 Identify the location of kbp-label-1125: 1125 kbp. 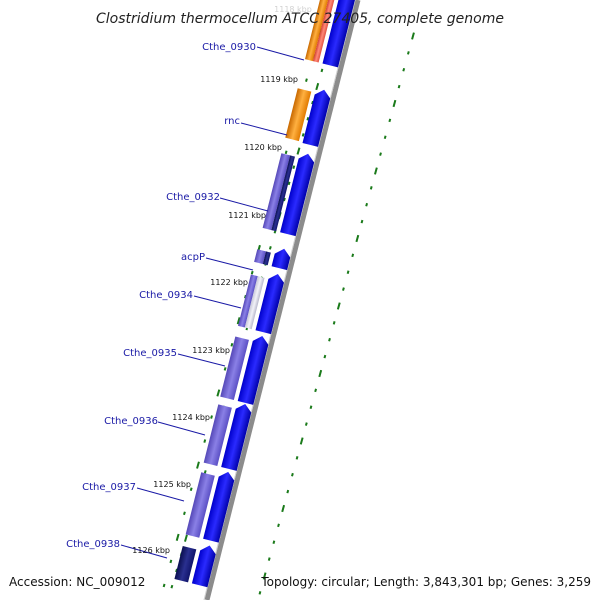
(172, 484).